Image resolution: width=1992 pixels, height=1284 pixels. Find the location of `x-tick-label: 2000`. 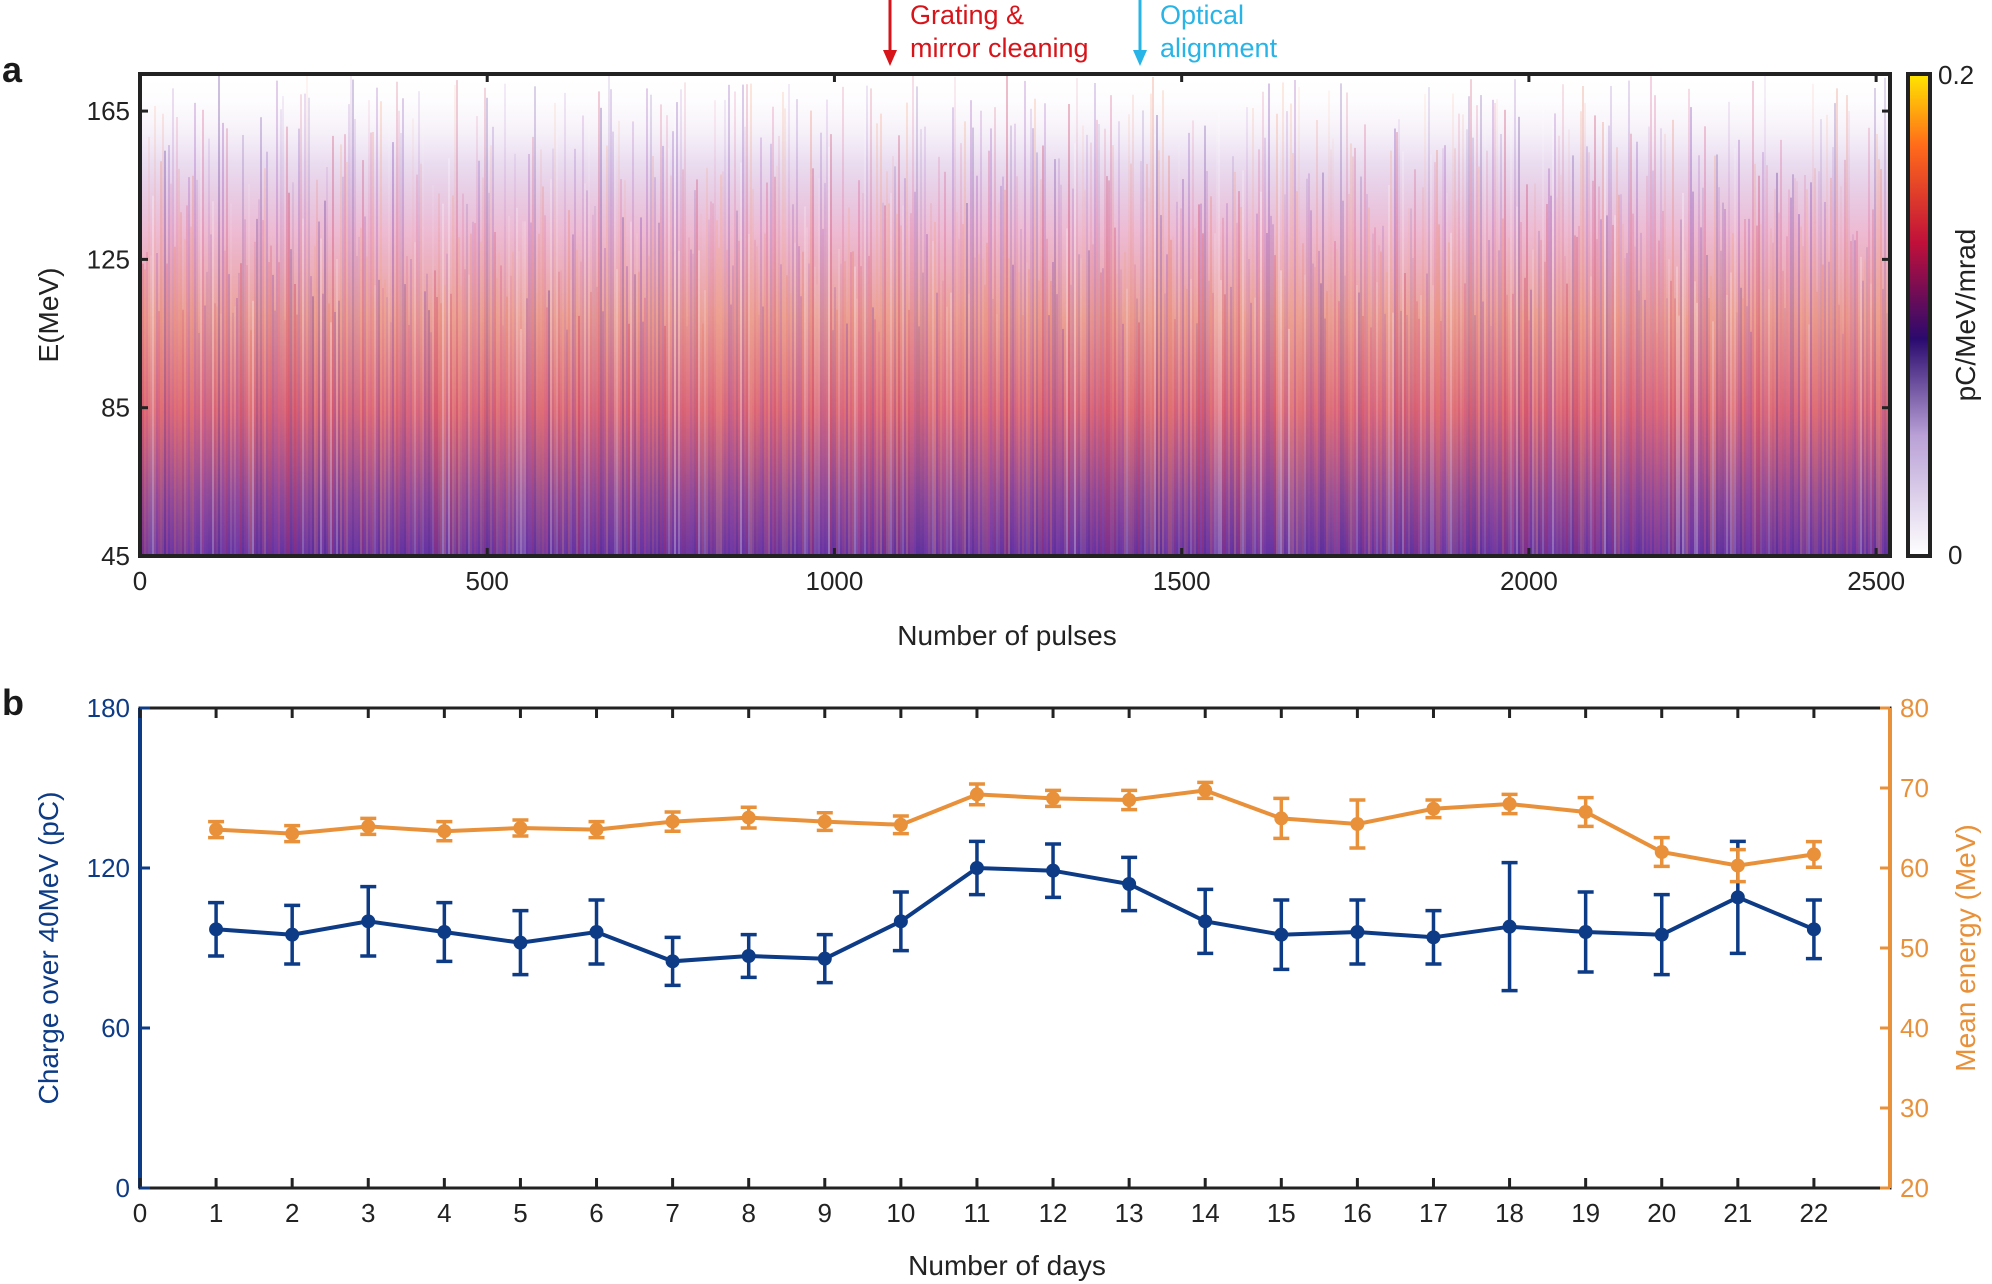

x-tick-label: 2000 is located at coordinates (1529, 581).